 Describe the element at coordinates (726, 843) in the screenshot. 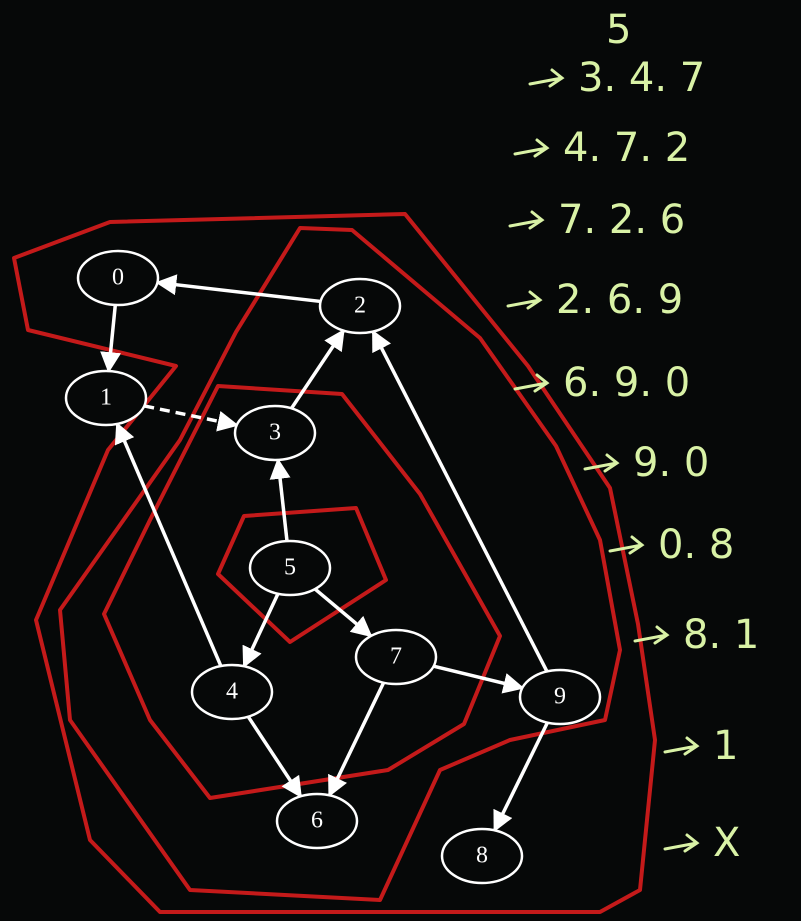

I see `queue-row: X` at that location.